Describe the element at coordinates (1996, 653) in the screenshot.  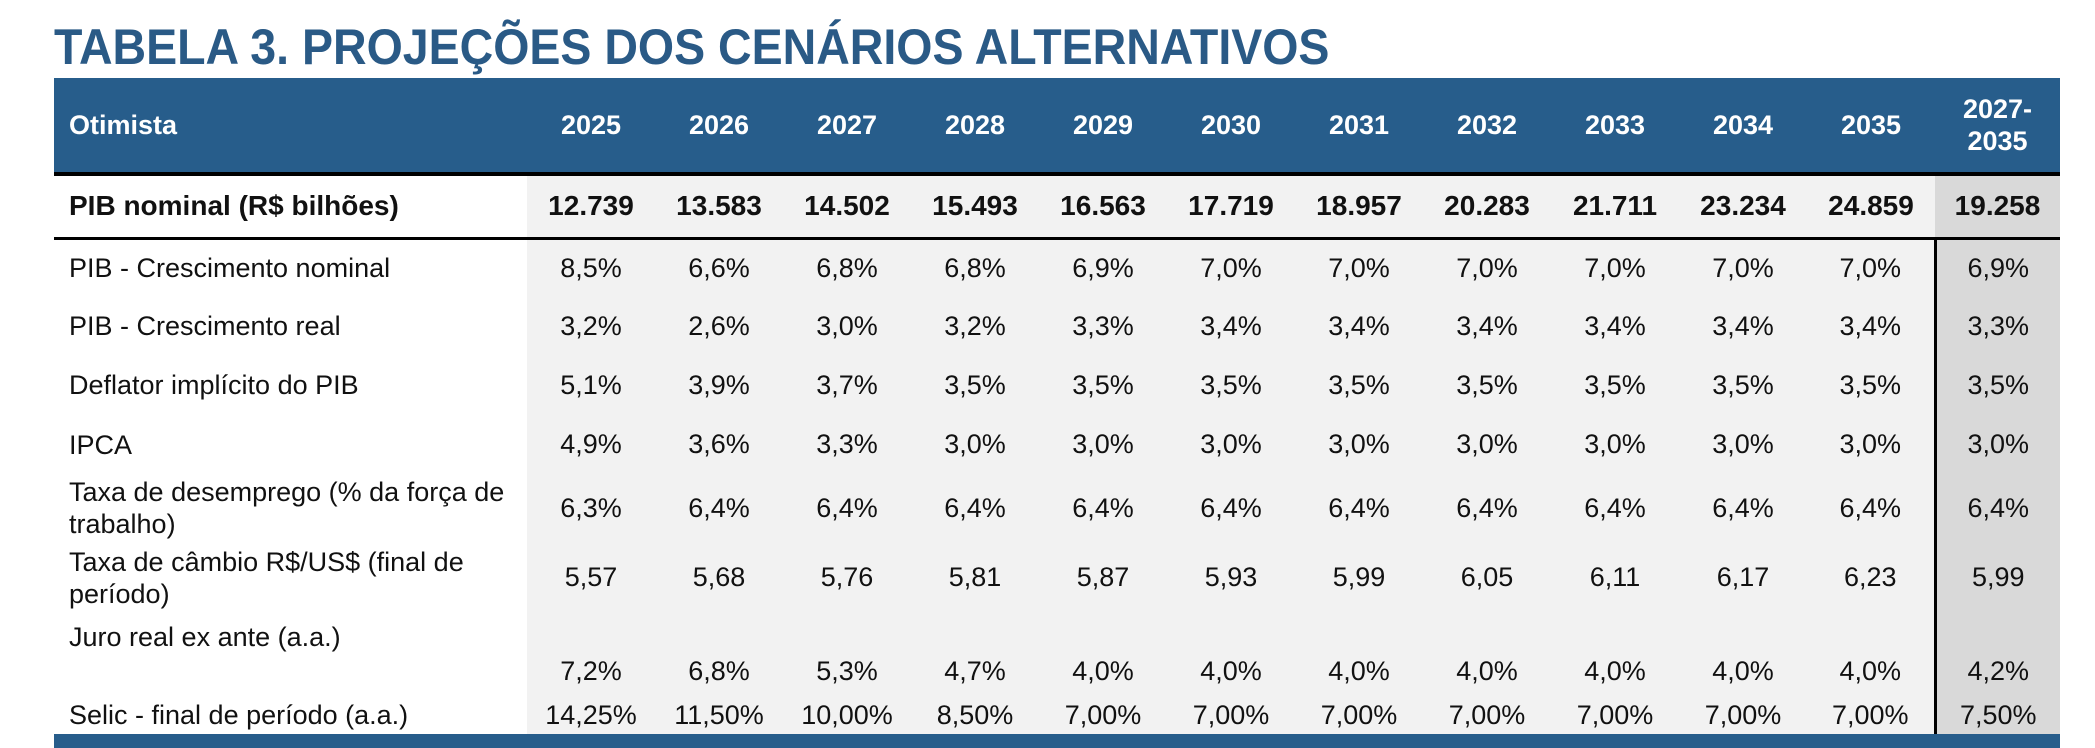
I see `average-cell: 4,2%` at that location.